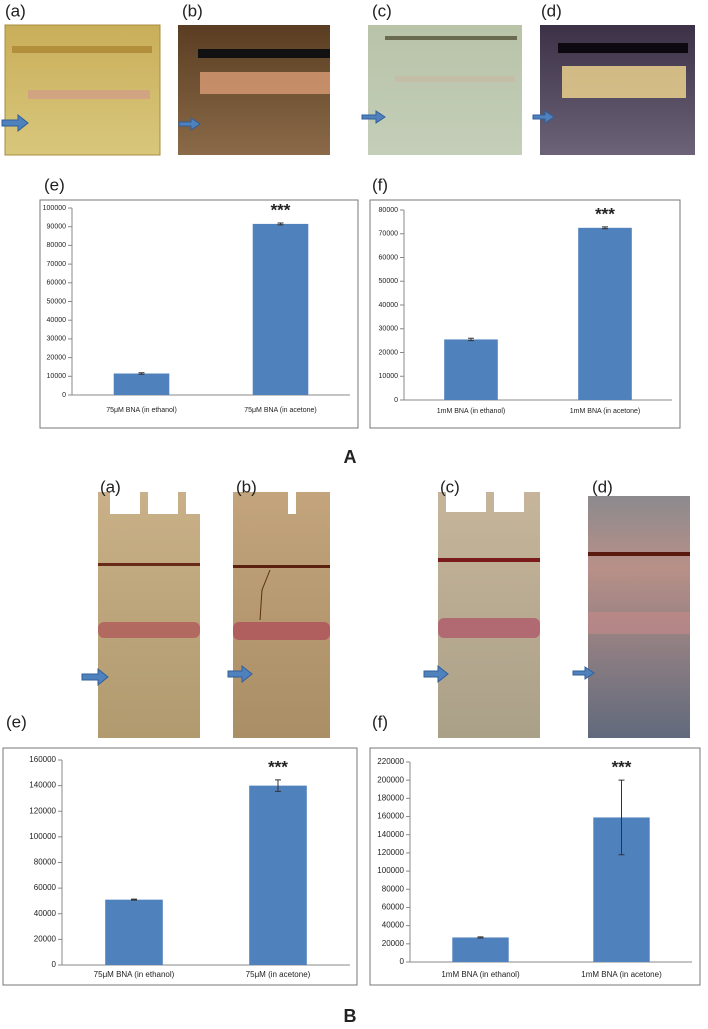  Describe the element at coordinates (278, 974) in the screenshot. I see `x-tick-label: 75μM (in acetone)` at that location.